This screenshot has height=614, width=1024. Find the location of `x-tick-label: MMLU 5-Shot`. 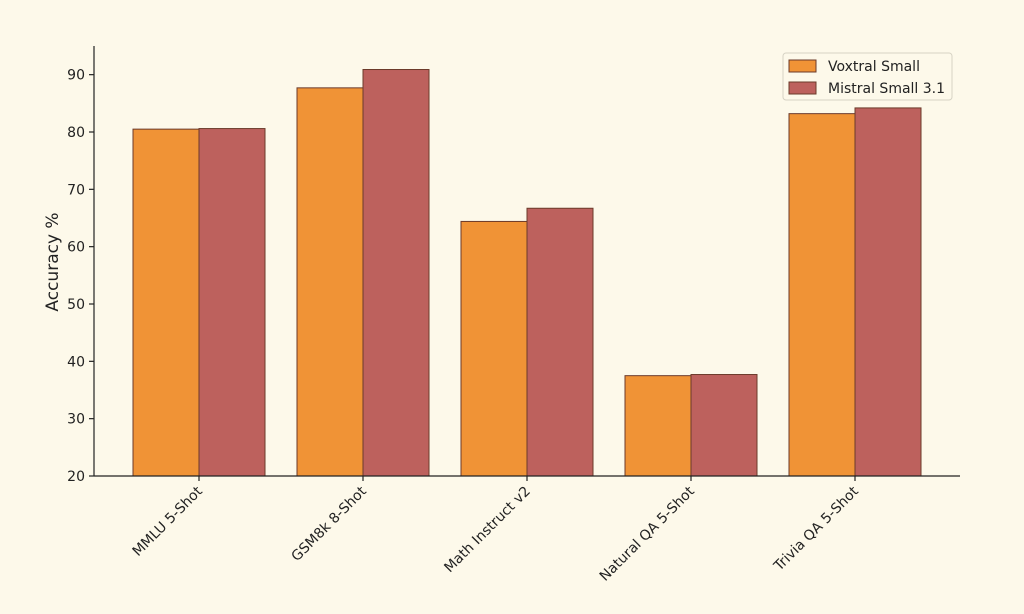

x-tick-label: MMLU 5-Shot is located at coordinates (168, 521).